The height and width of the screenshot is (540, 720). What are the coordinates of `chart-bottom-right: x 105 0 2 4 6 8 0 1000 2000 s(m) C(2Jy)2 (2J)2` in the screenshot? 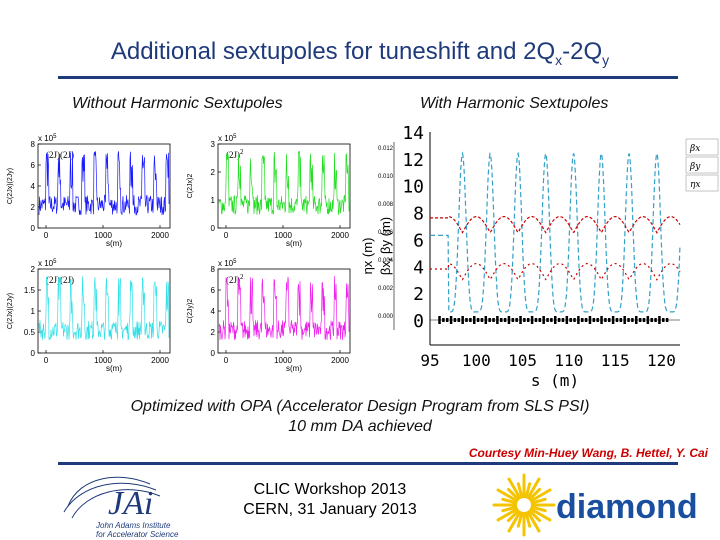 It's located at (269, 316).